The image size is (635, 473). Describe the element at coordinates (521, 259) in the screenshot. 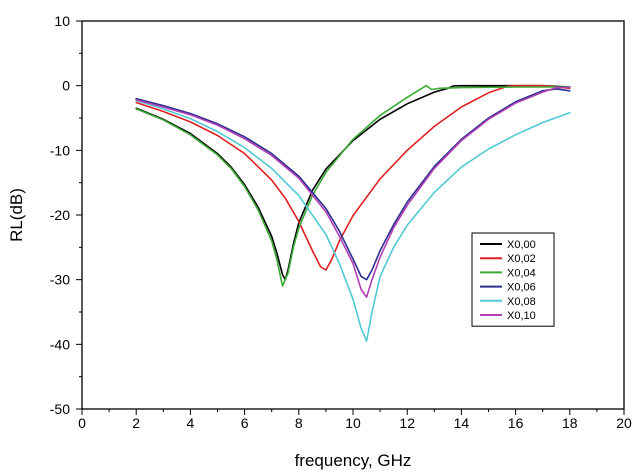

I see `legend-label: X0,02` at that location.